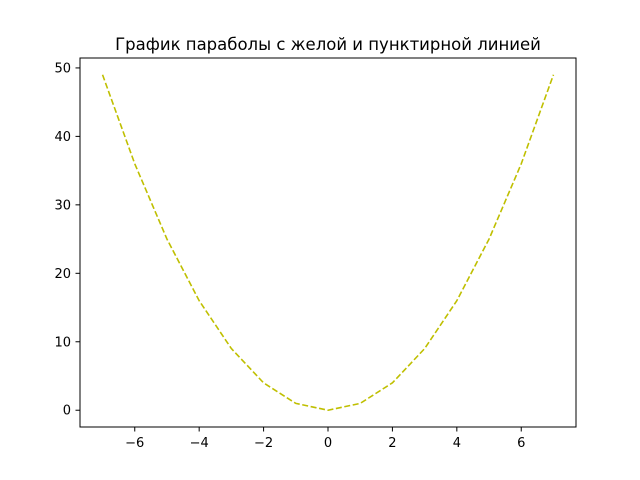 The width and height of the screenshot is (640, 480). I want to click on x-tick-label: −4, so click(199, 443).